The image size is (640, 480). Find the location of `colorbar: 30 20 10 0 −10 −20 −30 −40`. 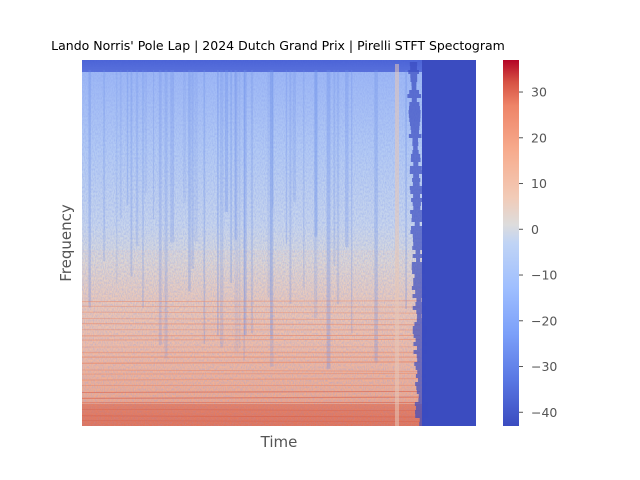

colorbar: 30 20 10 0 −10 −20 −30 −40 is located at coordinates (530, 243).